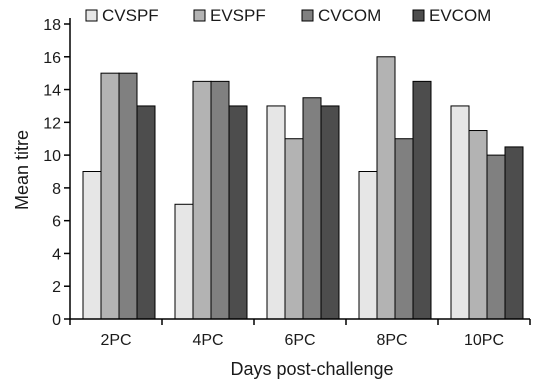 This screenshot has width=534, height=381. I want to click on bar-evspf-2pc, so click(110, 196).